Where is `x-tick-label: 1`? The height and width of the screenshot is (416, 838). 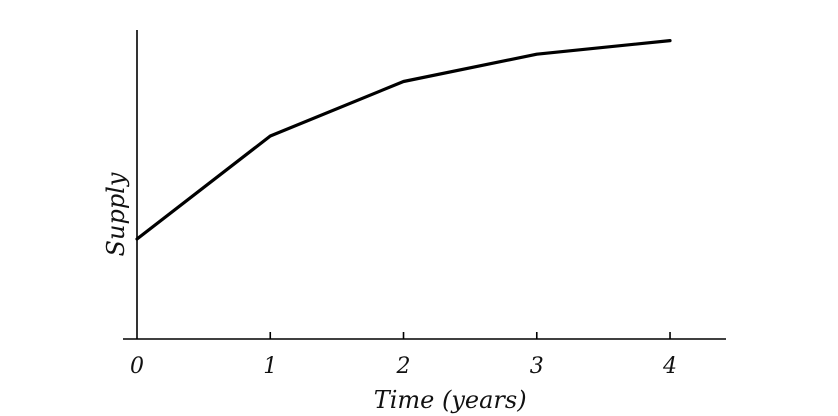
x-tick-label: 1 is located at coordinates (270, 366).